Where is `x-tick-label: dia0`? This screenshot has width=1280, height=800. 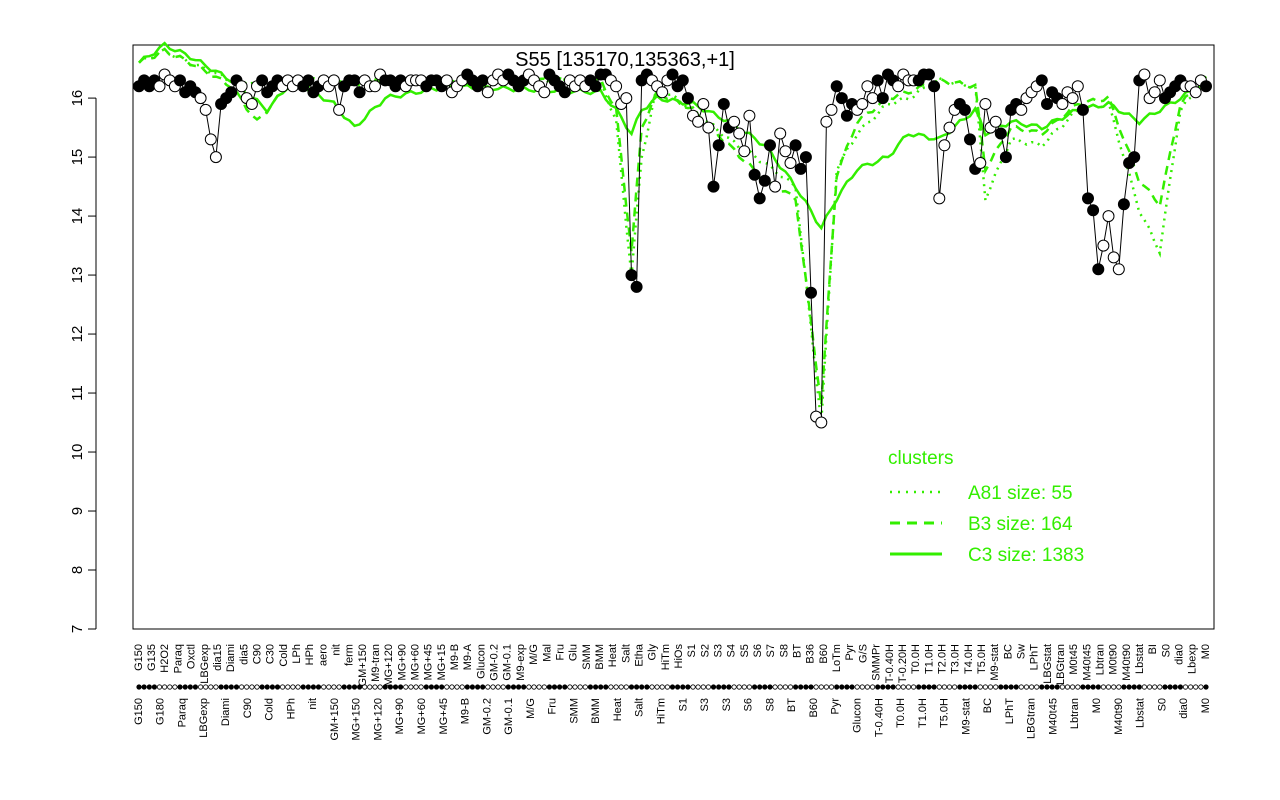
x-tick-label: dia0 is located at coordinates (1180, 654).